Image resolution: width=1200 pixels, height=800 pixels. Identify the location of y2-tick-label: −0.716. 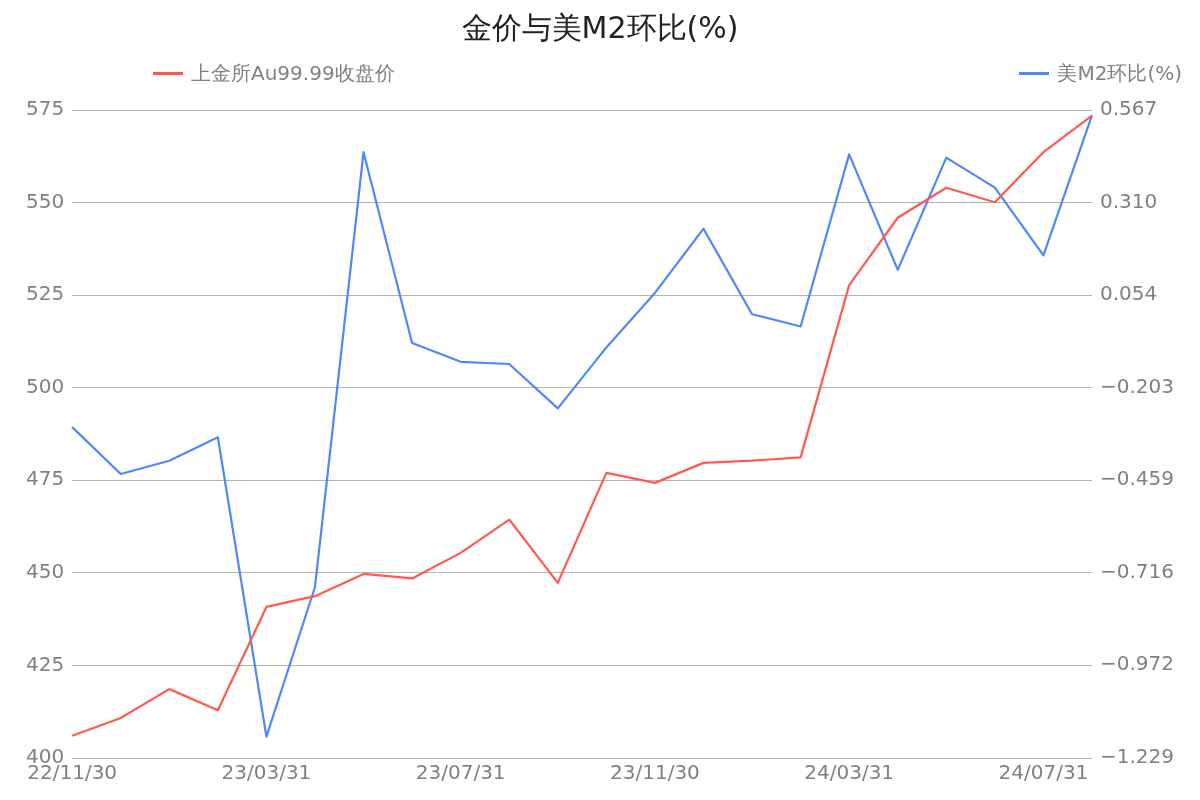
(1136, 571).